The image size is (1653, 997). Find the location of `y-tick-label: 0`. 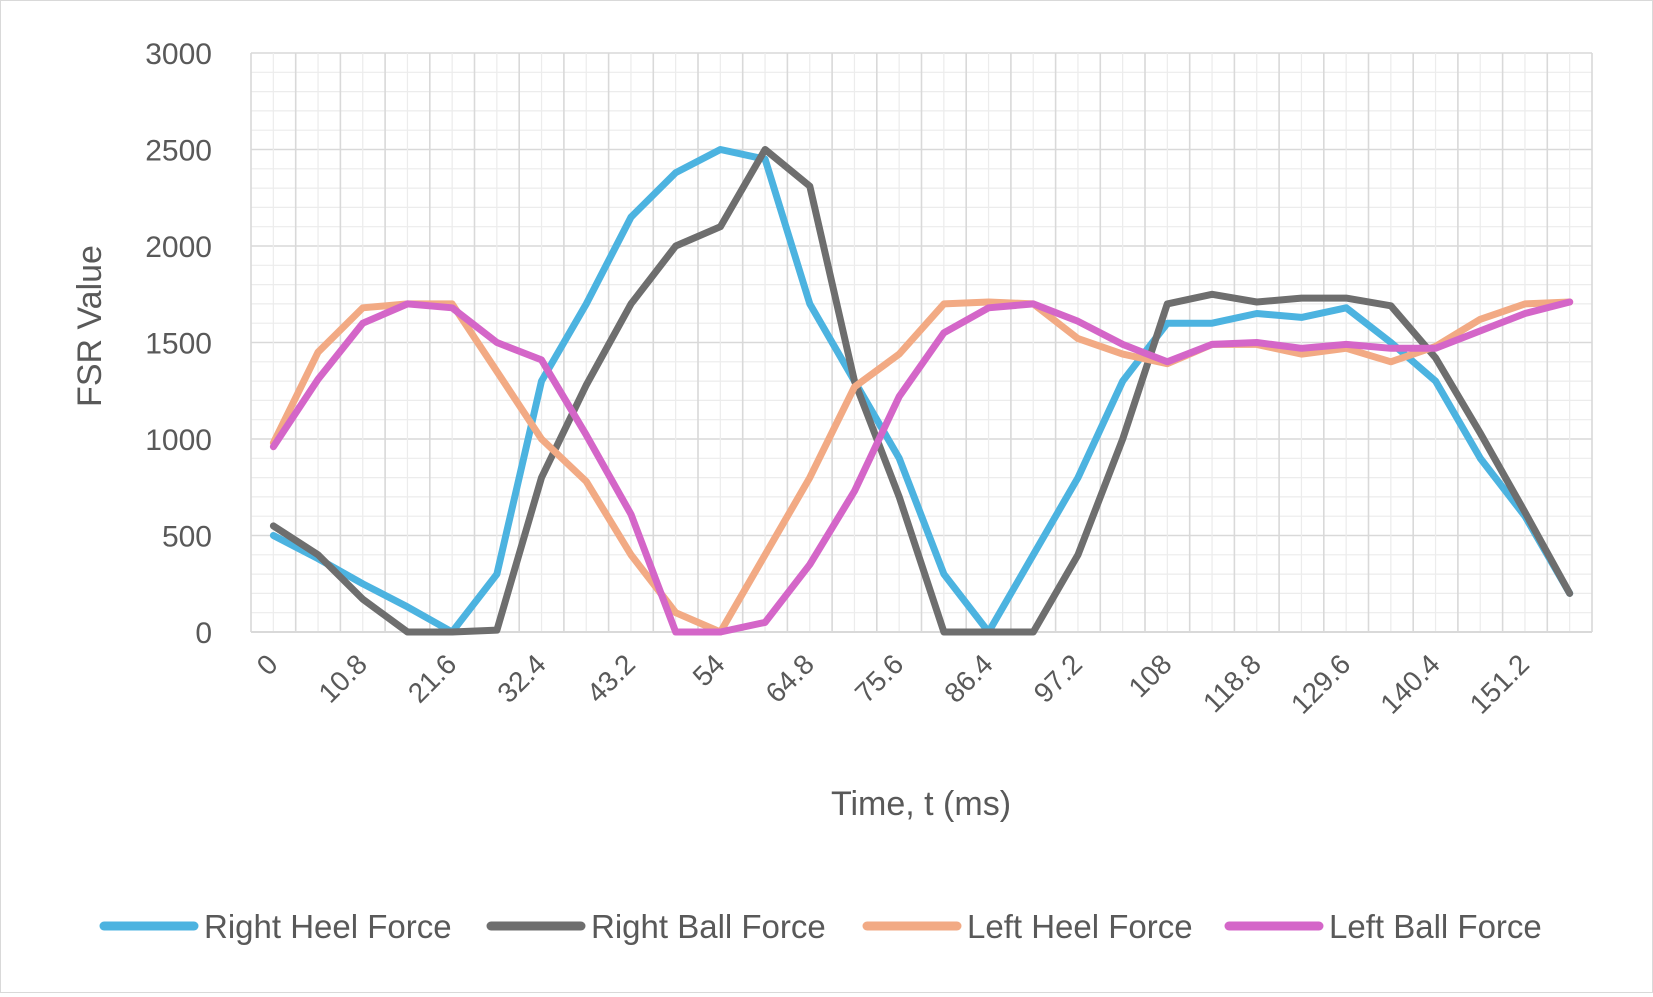

y-tick-label: 0 is located at coordinates (203, 633).